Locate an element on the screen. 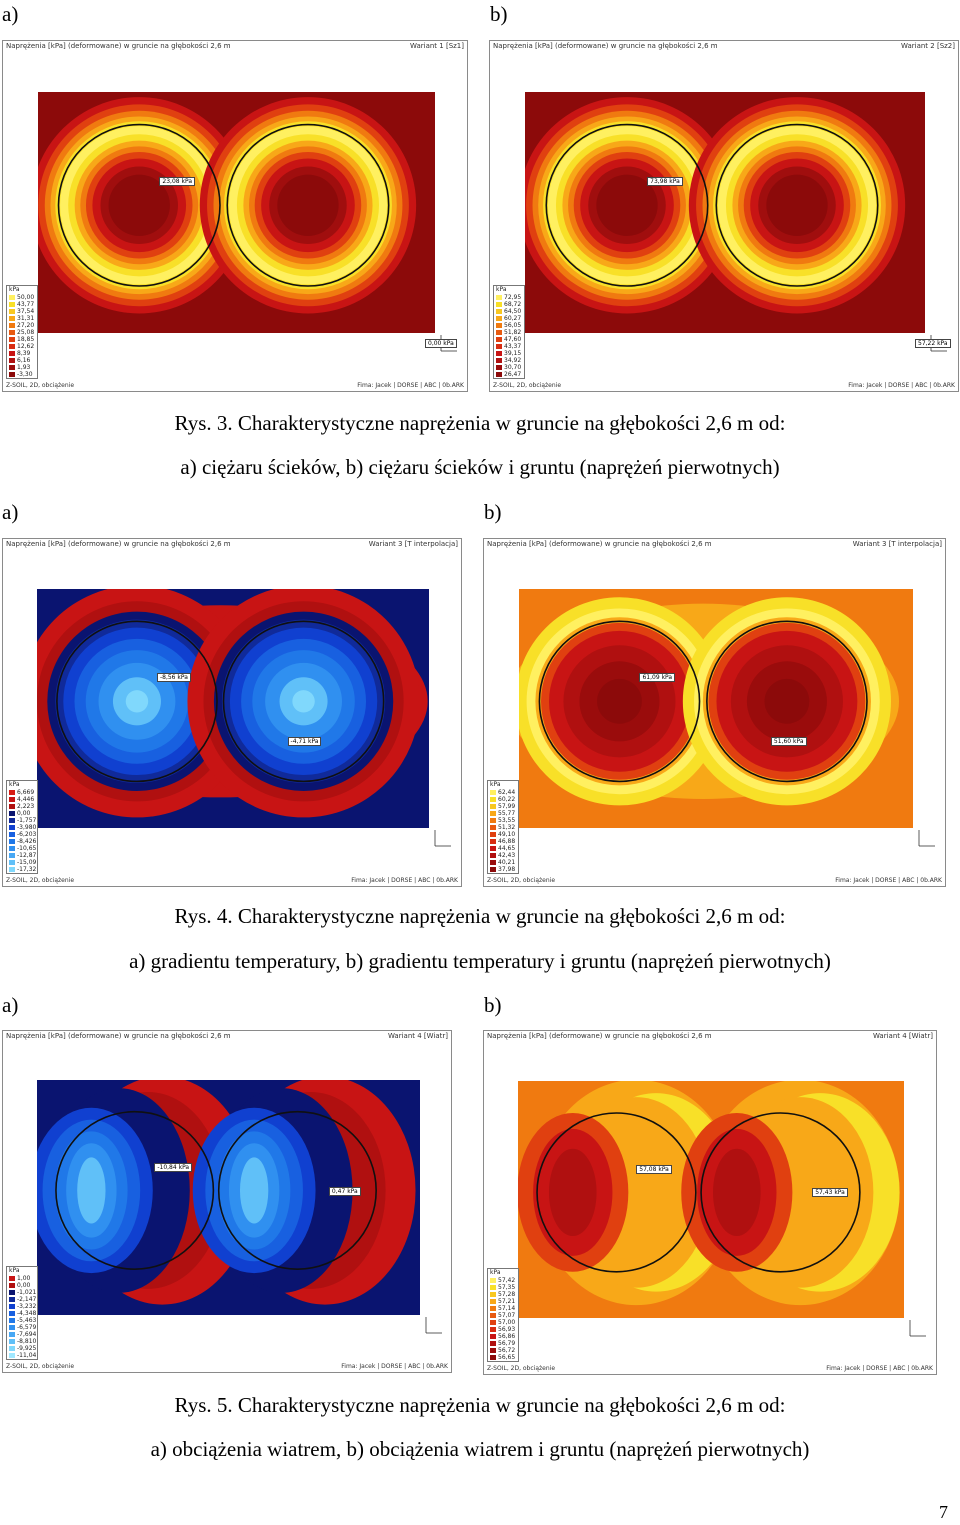 The image size is (960, 1525). fig5b-header-variant: Wariant 4 [Wiatr] is located at coordinates (902, 1036).